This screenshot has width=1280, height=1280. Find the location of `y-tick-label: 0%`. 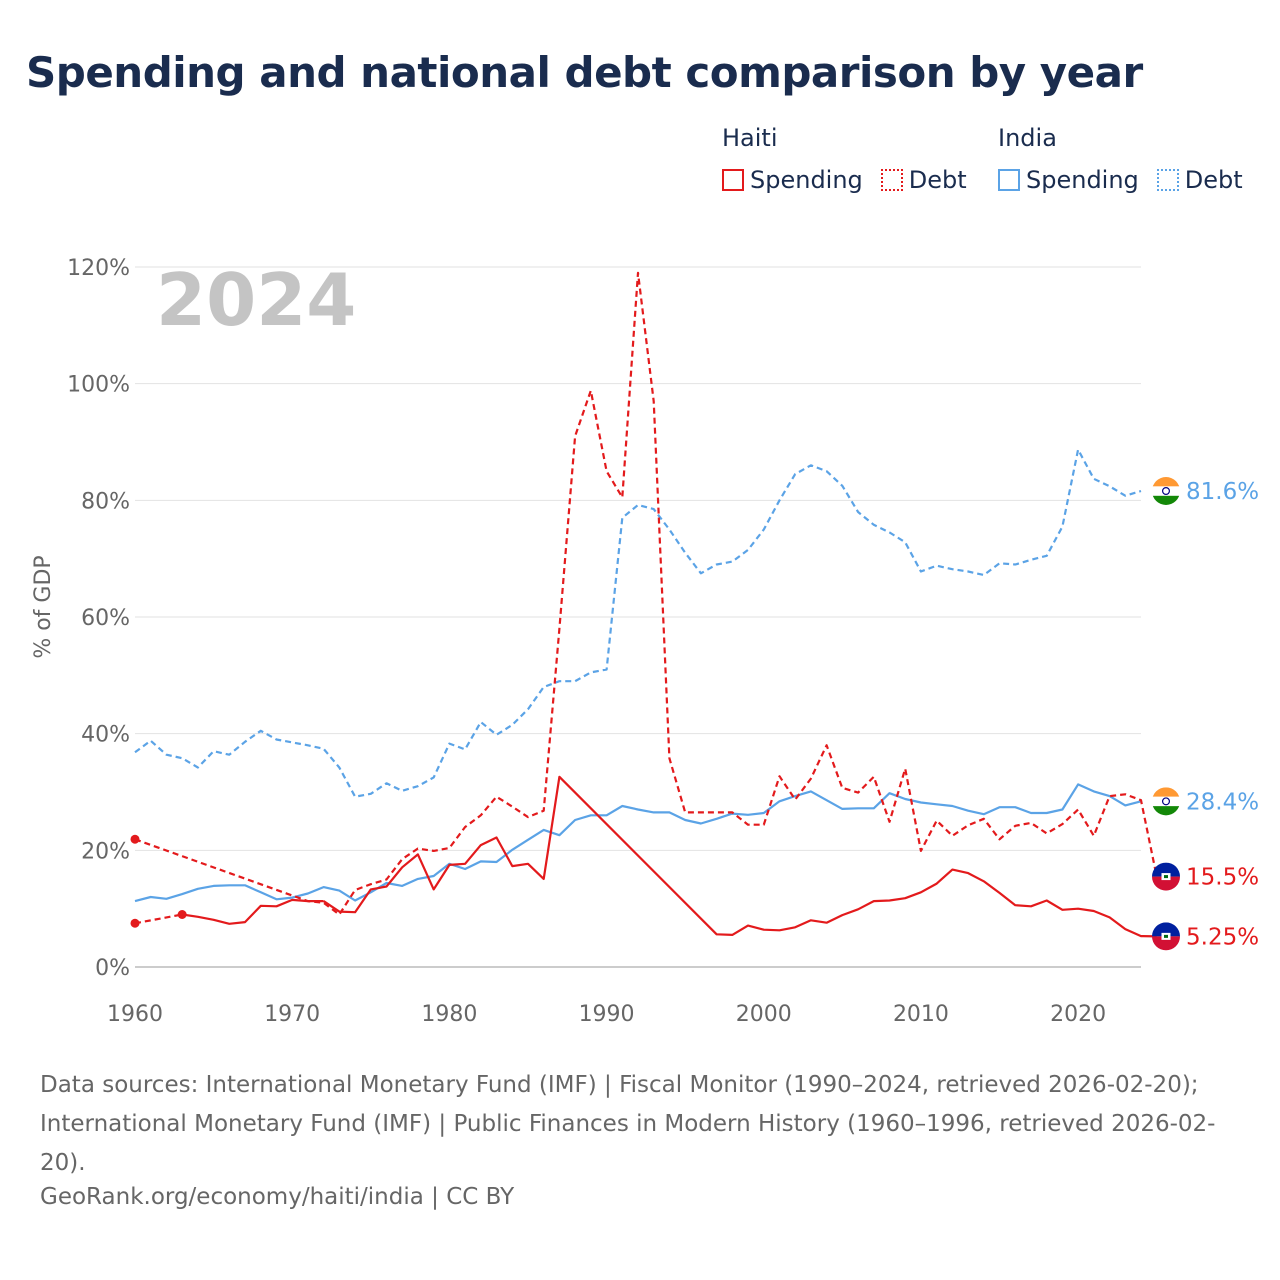

y-tick-label: 0% is located at coordinates (112, 968).